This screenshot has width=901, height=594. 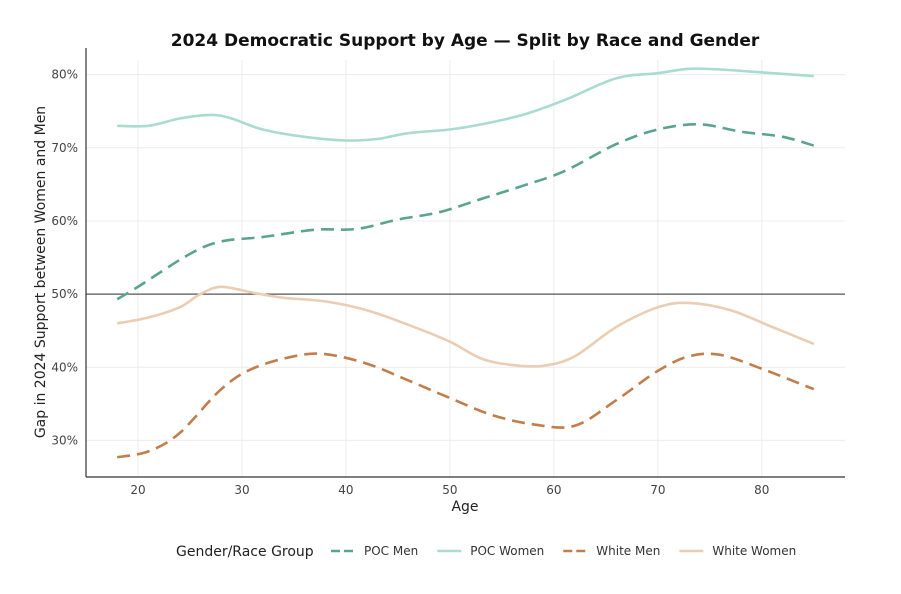 What do you see at coordinates (657, 490) in the screenshot?
I see `x-tick-label: 70` at bounding box center [657, 490].